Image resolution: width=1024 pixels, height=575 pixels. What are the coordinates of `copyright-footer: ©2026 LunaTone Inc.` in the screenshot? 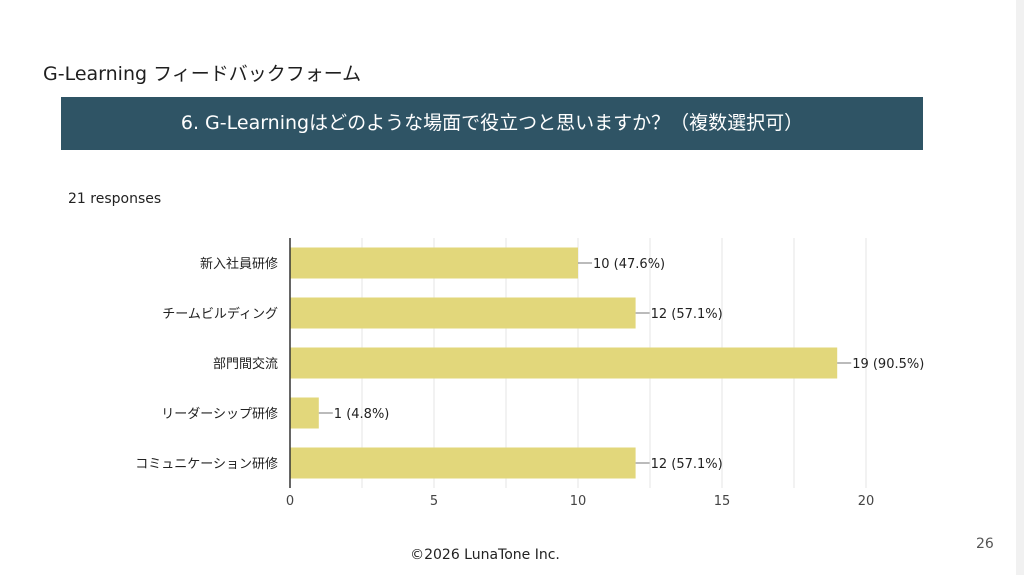 It's located at (485, 555).